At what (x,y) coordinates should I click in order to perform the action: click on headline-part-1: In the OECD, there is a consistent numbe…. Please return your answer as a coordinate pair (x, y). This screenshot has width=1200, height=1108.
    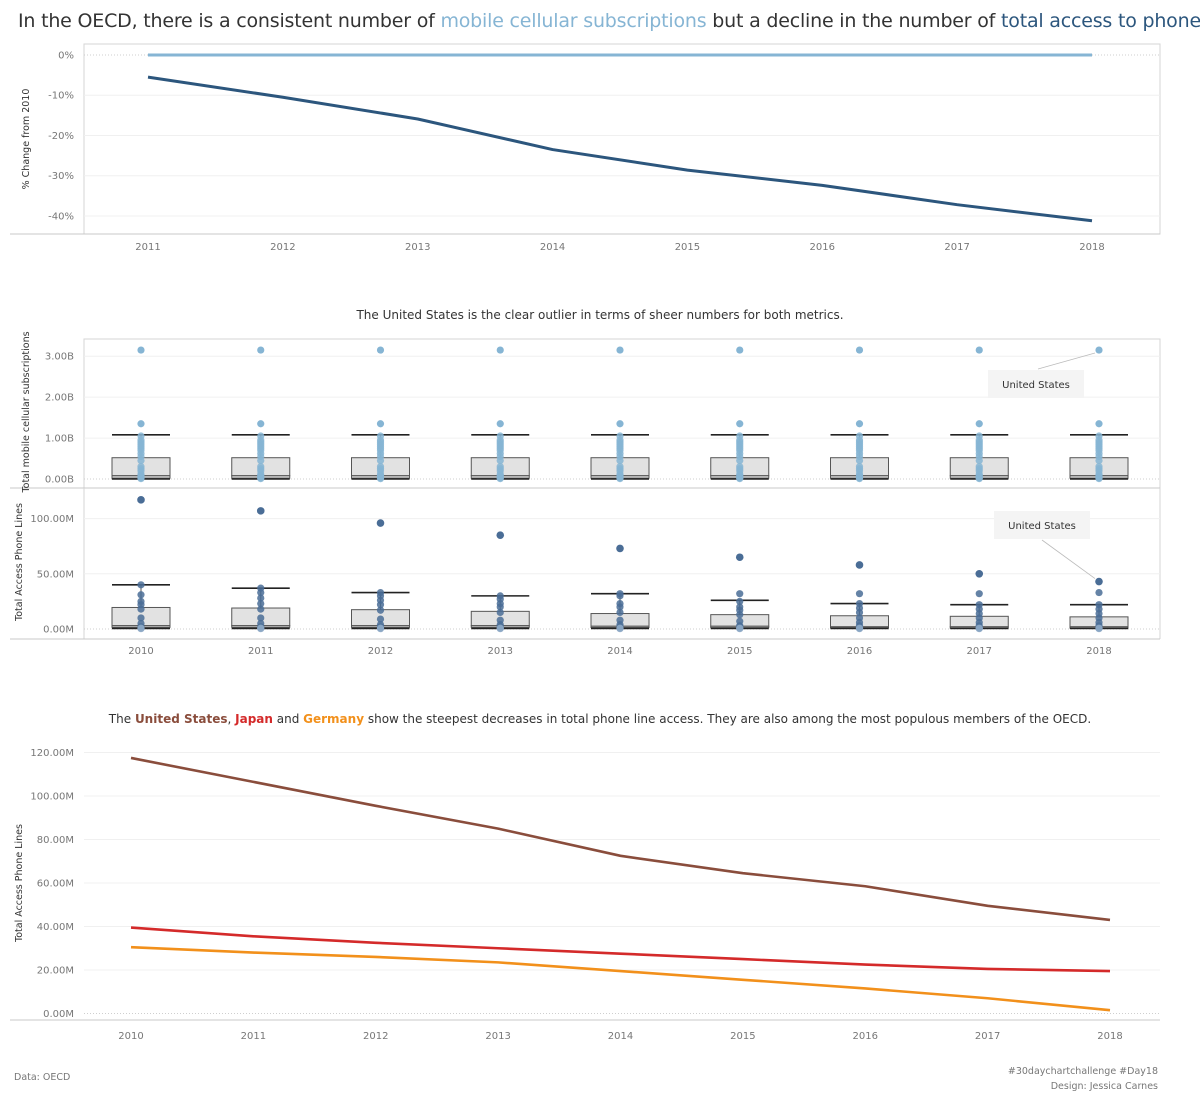
    Looking at the image, I should click on (229, 21).